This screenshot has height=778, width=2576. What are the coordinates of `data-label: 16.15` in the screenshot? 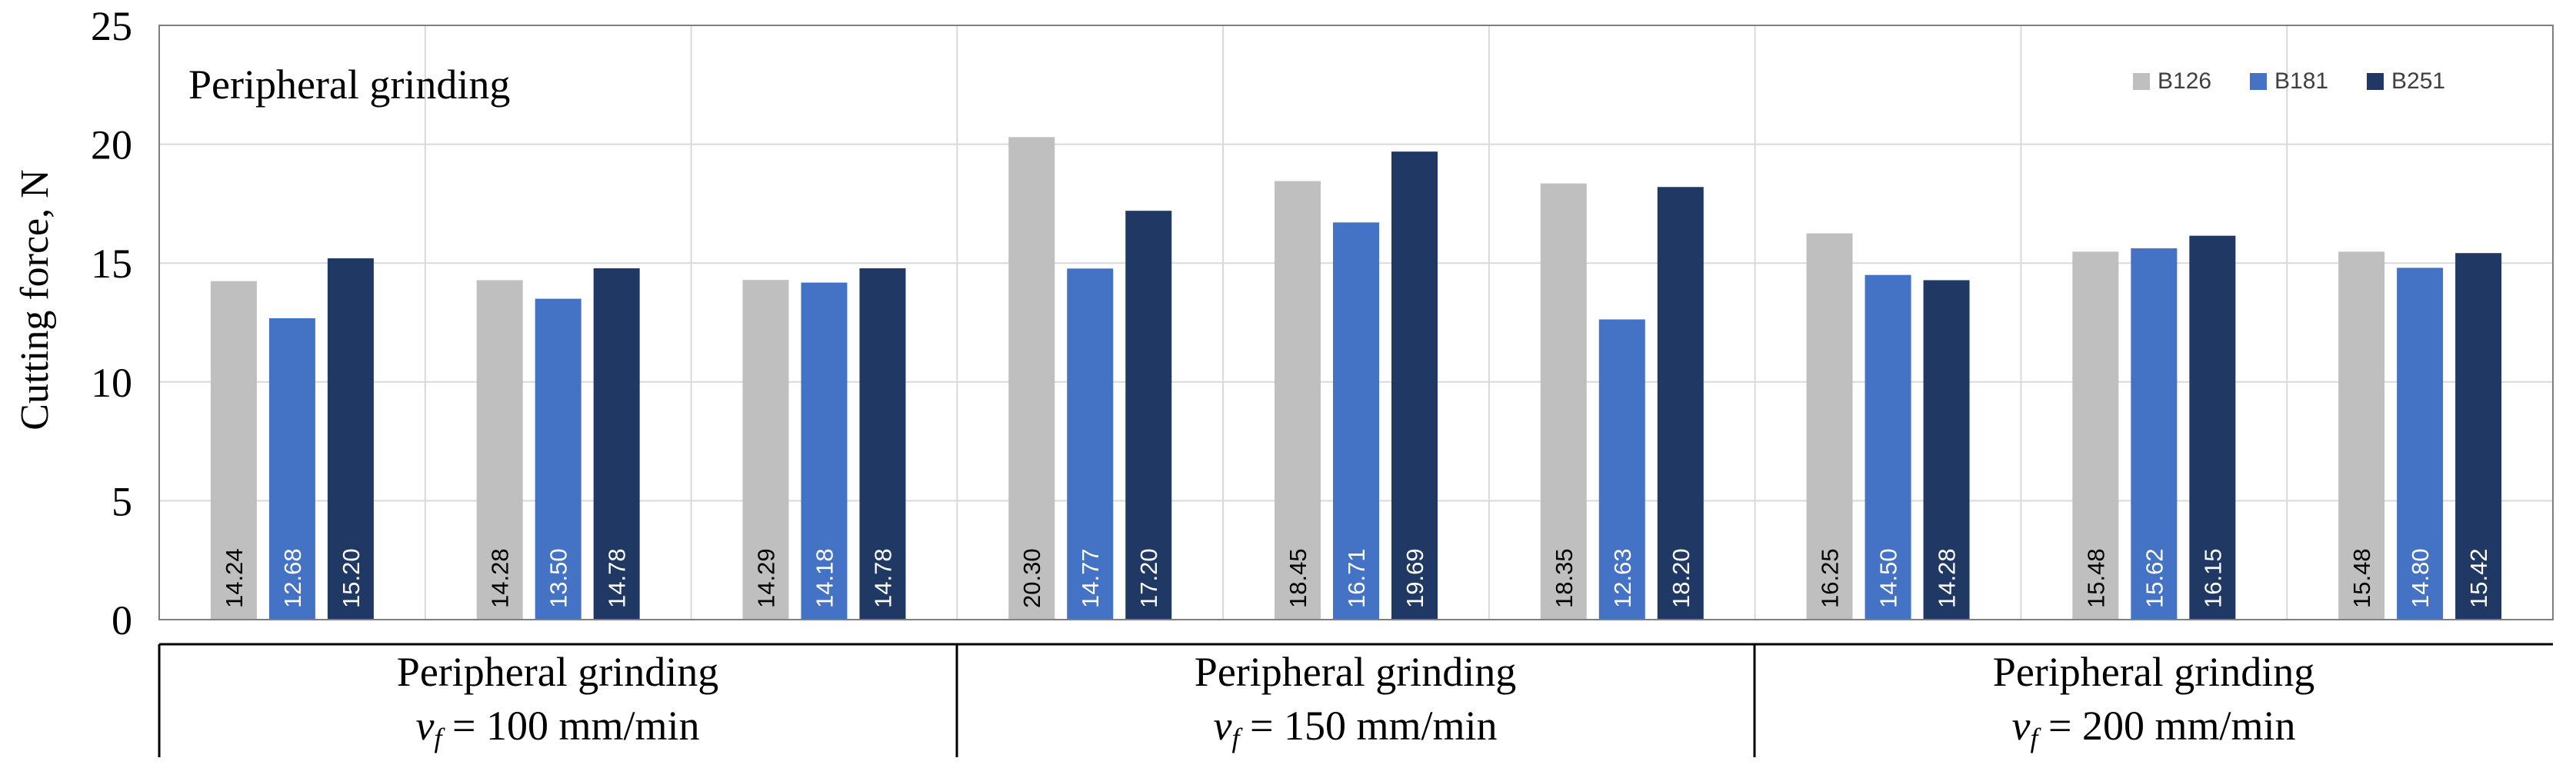 It's located at (2212, 578).